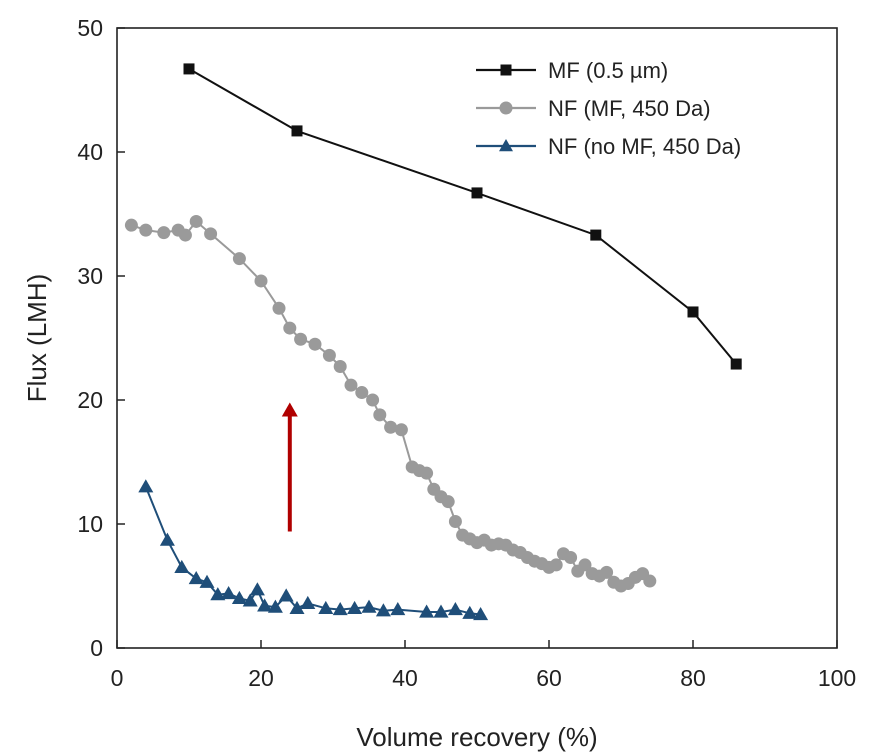 The image size is (869, 756). I want to click on x-tick-label: 0, so click(117, 678).